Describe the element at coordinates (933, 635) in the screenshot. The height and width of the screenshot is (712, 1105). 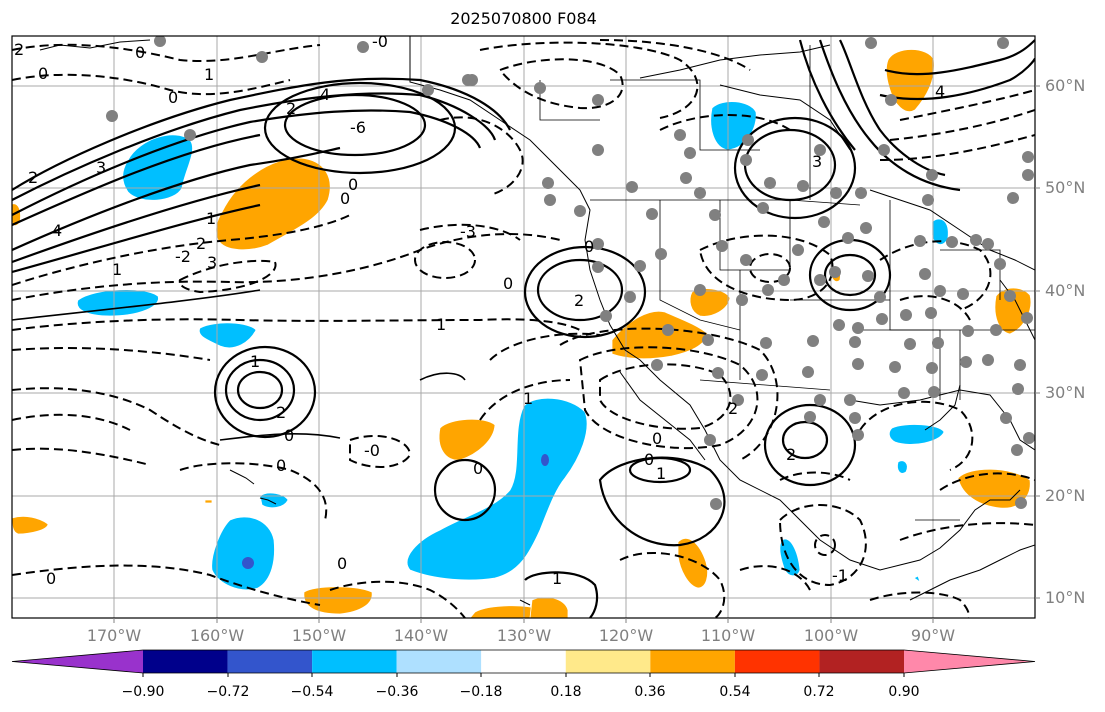
I see `lon-label: 90°W` at that location.